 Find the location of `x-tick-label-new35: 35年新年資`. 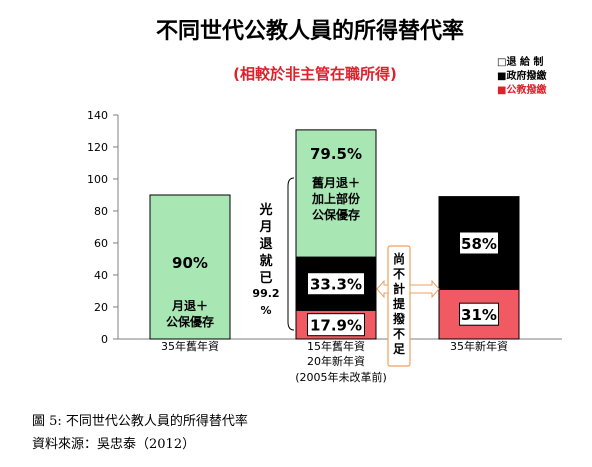

x-tick-label-new35: 35年新年資 is located at coordinates (479, 346).